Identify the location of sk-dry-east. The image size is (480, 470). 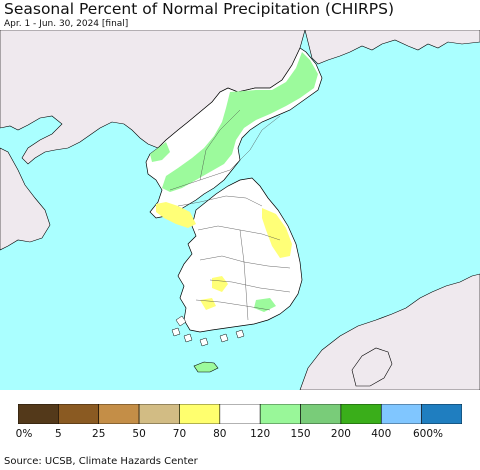
(277, 233).